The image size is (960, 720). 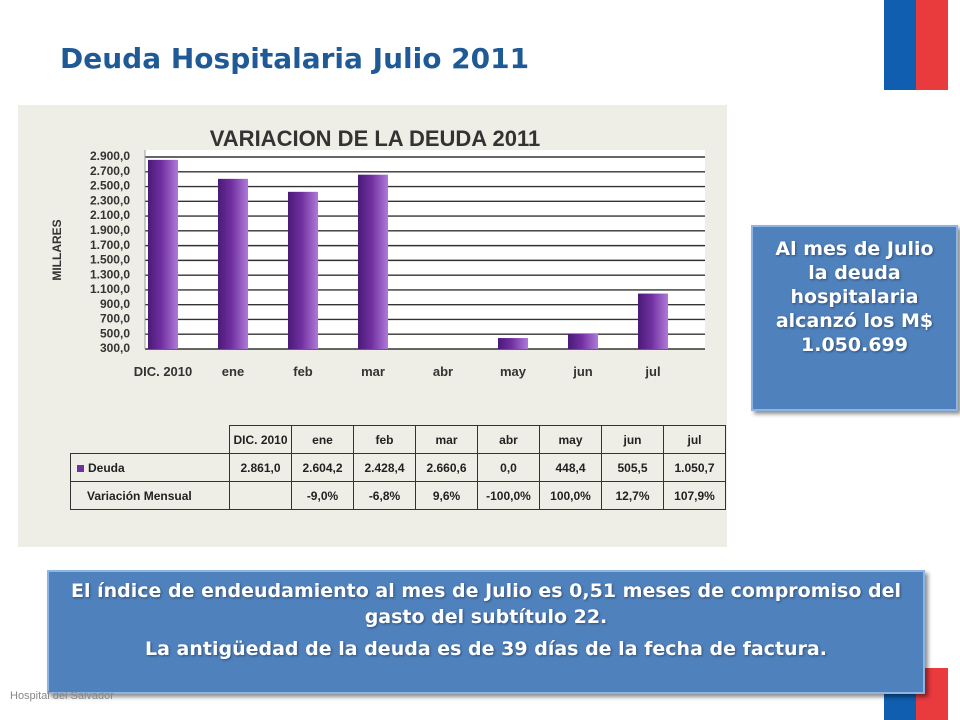 What do you see at coordinates (260, 439) in the screenshot?
I see `table-header: DIC. 2010` at bounding box center [260, 439].